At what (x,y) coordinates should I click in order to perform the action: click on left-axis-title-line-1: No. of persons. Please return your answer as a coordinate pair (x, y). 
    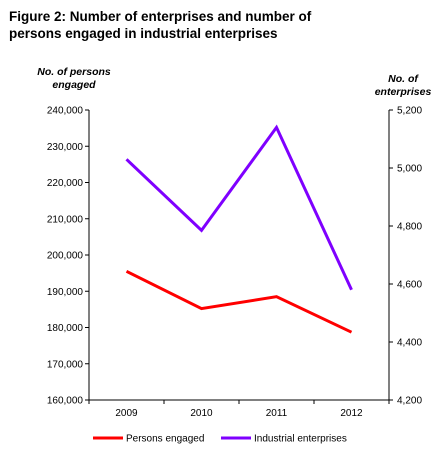
    Looking at the image, I should click on (74, 72).